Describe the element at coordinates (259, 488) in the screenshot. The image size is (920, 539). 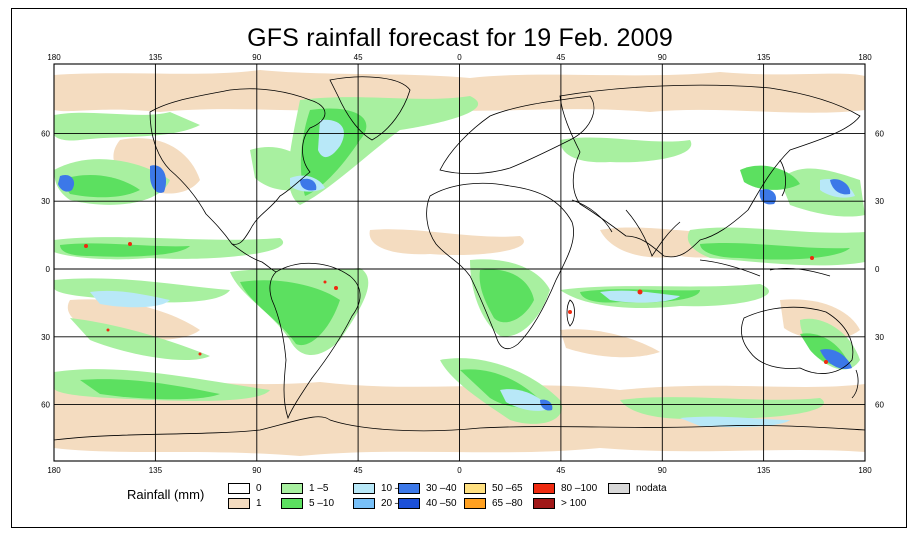
I see `legend-label: 0` at that location.